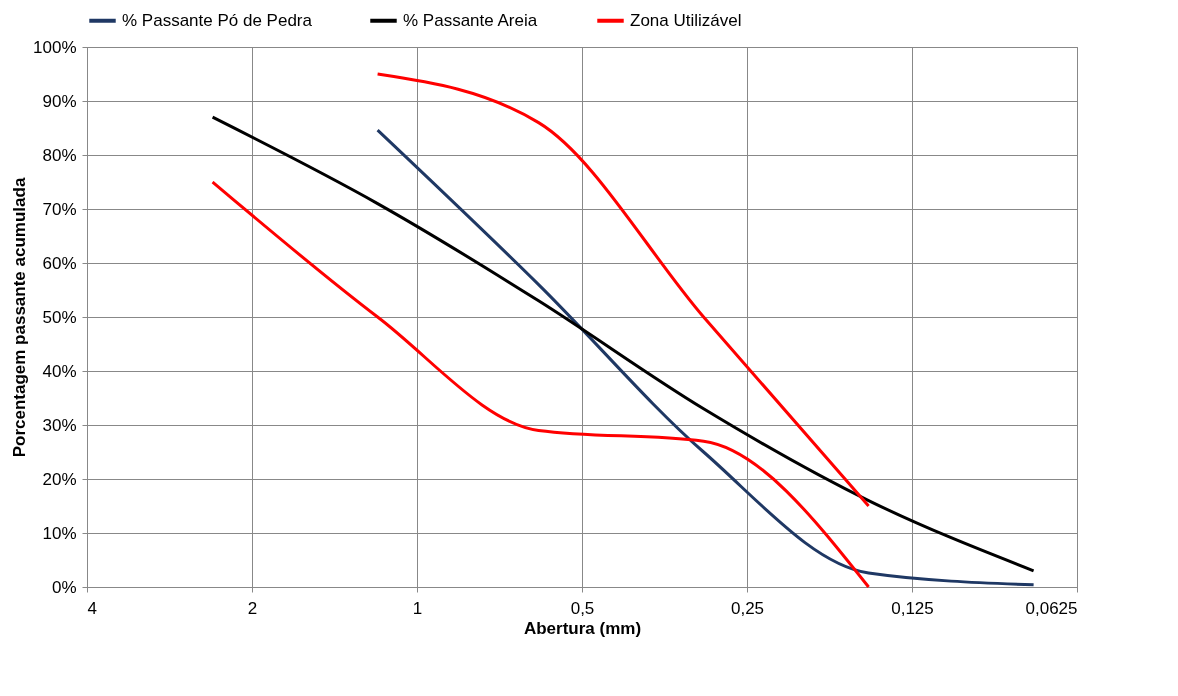 The image size is (1178, 696). Describe the element at coordinates (55, 47) in the screenshot. I see `y-tick-label: 100%` at that location.